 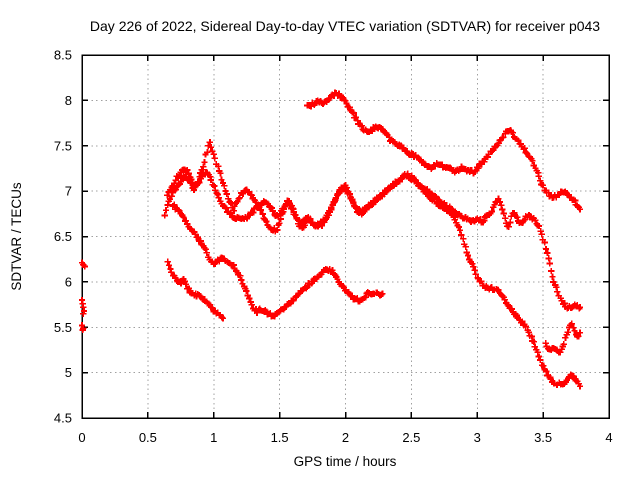 I want to click on x-tick-label: 2, so click(x=345, y=437).